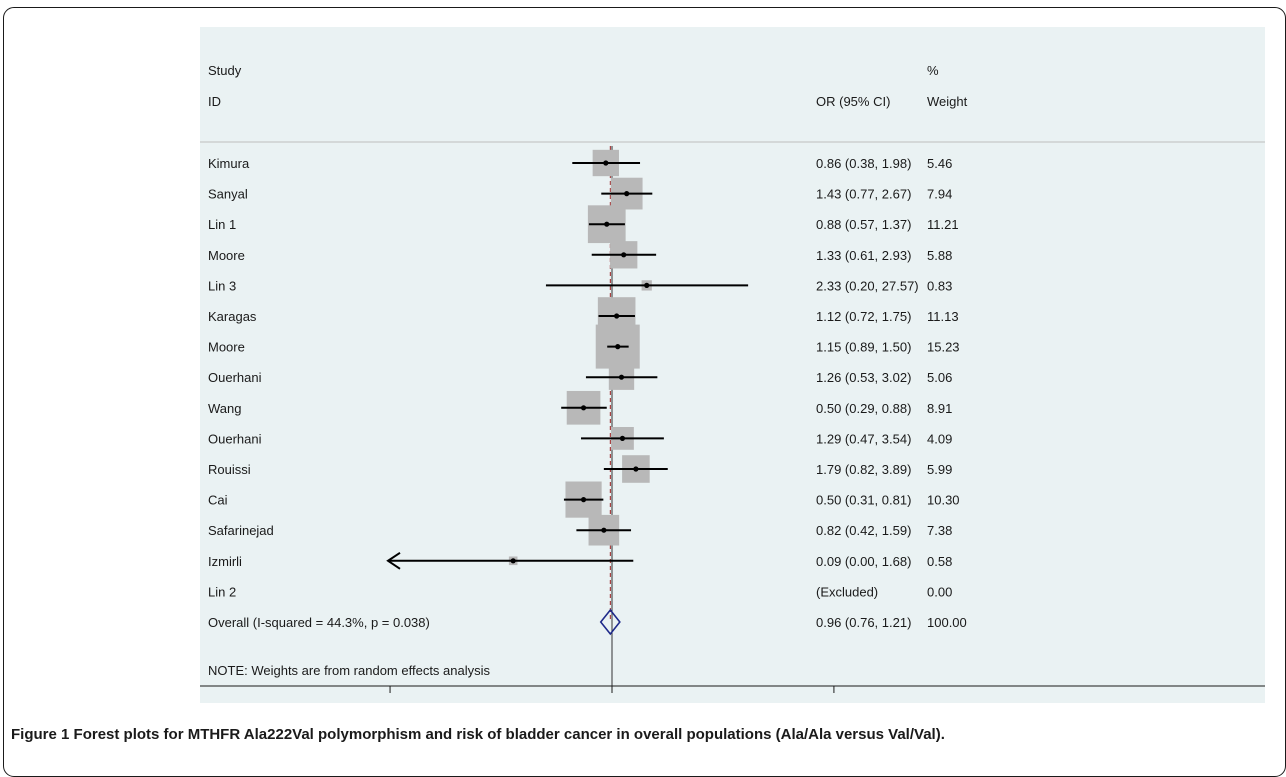 The image size is (1286, 777). What do you see at coordinates (853, 101) in the screenshot?
I see `header-or-ci: OR (95% CI)` at bounding box center [853, 101].